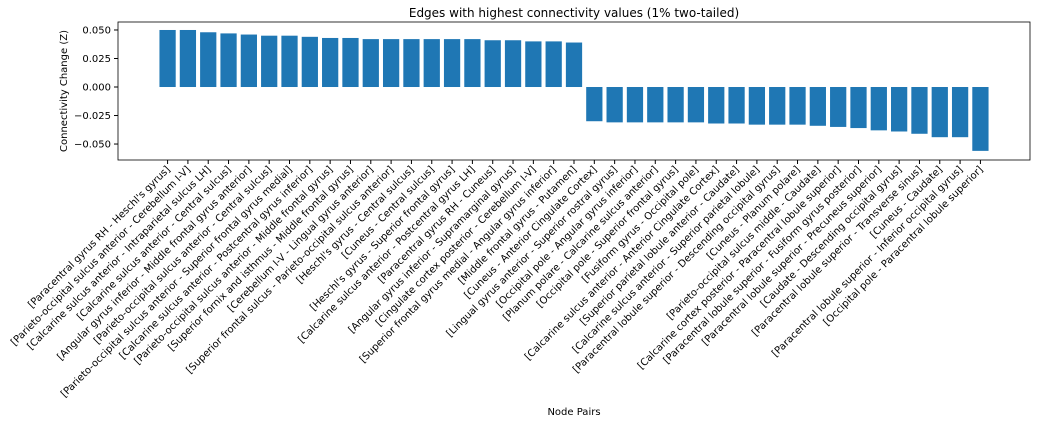 The width and height of the screenshot is (1064, 424). What do you see at coordinates (96, 88) in the screenshot?
I see `y-tick-label: 0.000` at bounding box center [96, 88].